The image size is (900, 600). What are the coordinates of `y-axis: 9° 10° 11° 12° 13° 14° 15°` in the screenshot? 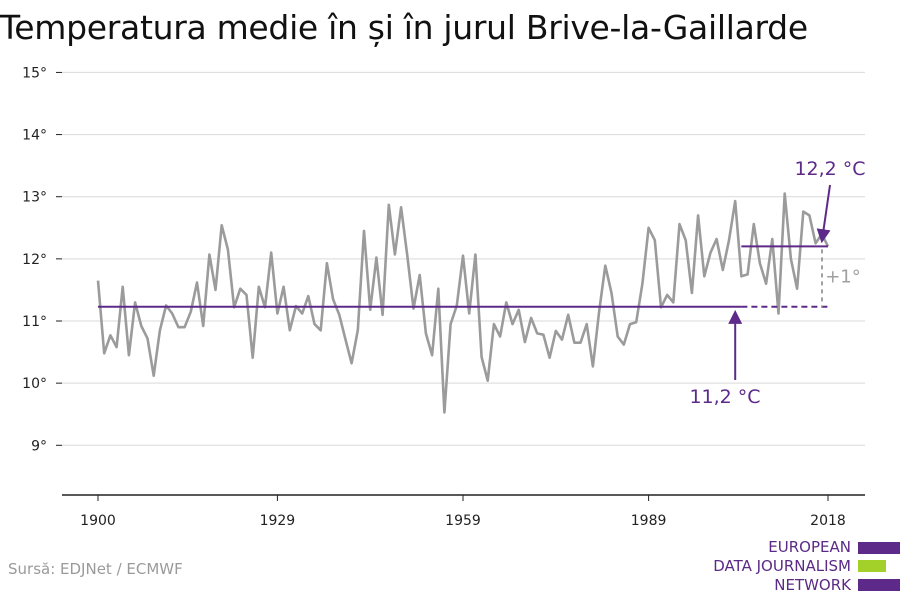 It's located at (42, 259).